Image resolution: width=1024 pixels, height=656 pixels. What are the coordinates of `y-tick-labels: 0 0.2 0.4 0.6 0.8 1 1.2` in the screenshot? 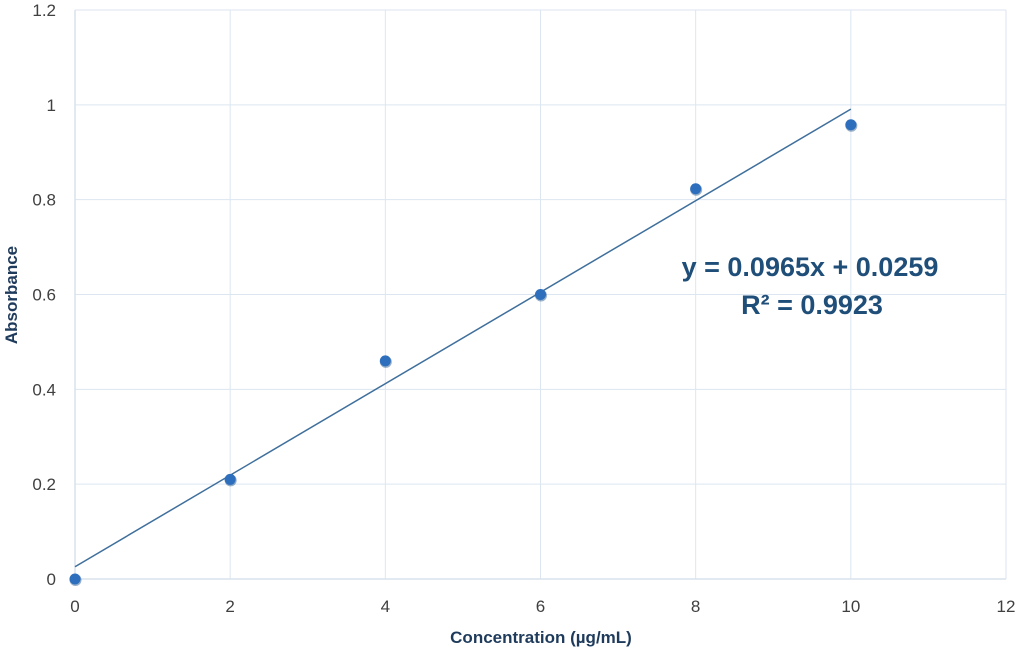 It's located at (44, 295).